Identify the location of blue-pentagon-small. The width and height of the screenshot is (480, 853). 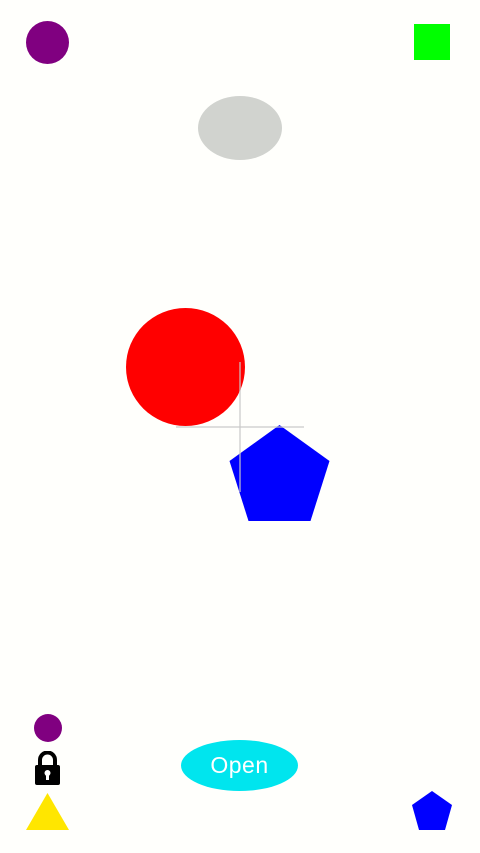
(432, 810).